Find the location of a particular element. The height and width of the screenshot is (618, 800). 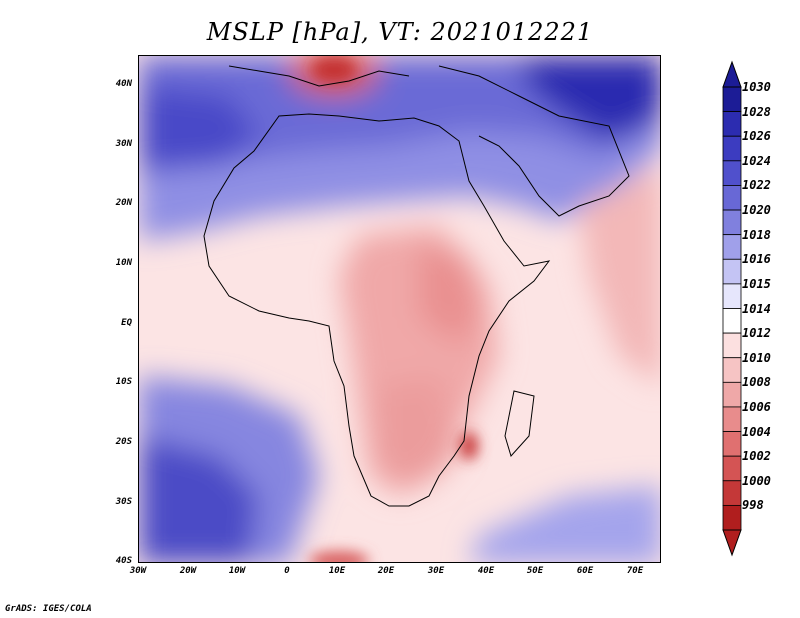

colorbar is located at coordinates (732, 308).